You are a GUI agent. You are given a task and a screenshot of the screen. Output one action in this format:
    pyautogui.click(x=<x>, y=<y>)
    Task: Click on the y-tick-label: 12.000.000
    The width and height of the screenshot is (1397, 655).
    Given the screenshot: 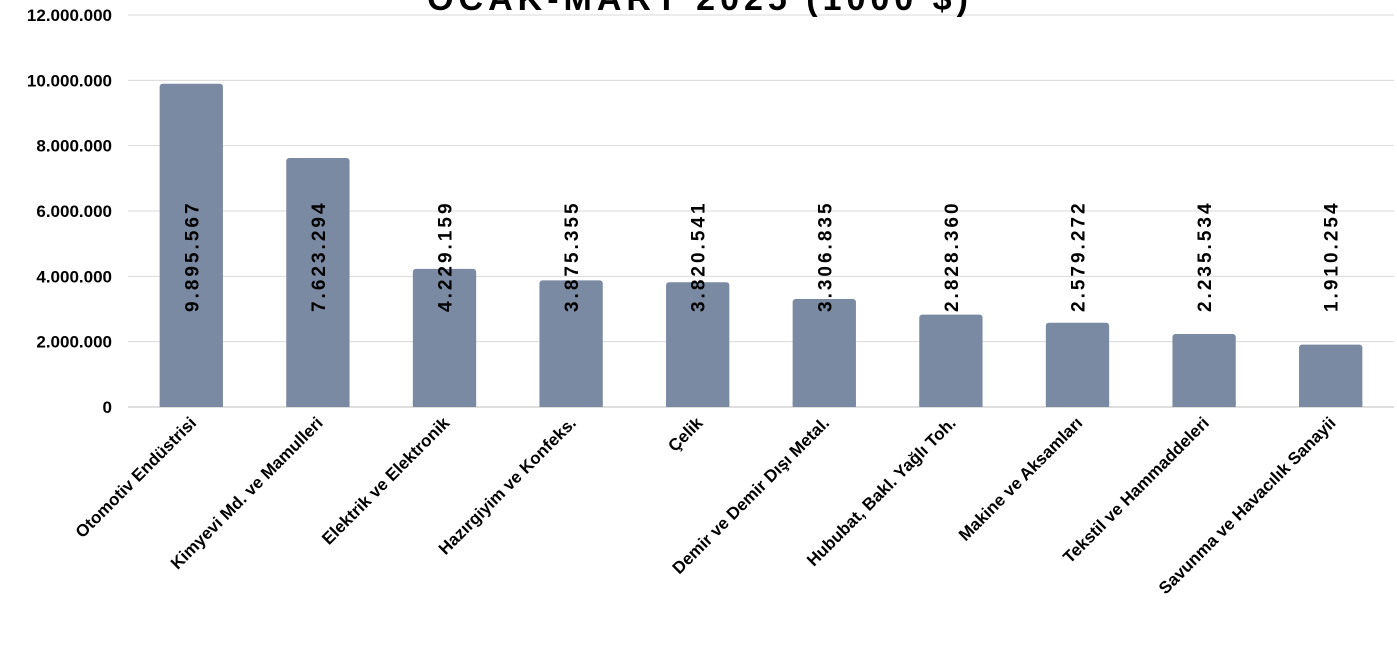 What is the action you would take?
    pyautogui.click(x=69, y=15)
    